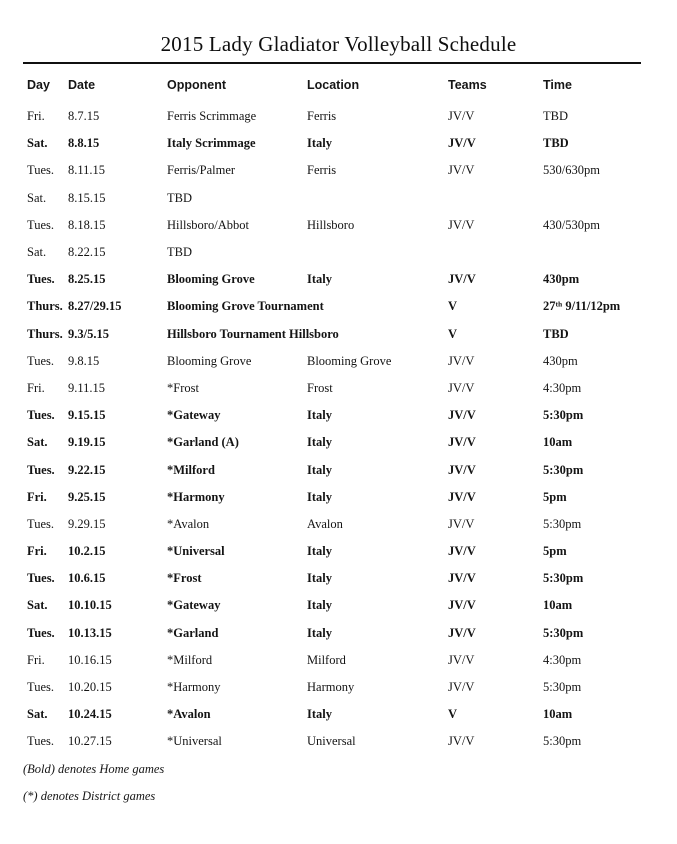  What do you see at coordinates (338, 497) in the screenshot?
I see `table-row: Fri. 9.25.15 *Harmony Italy JV/V 5pm` at bounding box center [338, 497].